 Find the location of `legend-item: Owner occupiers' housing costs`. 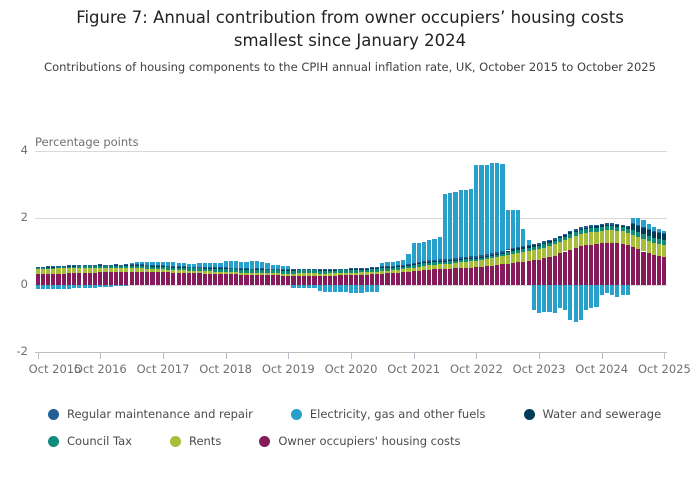

legend-item: Owner occupiers' housing costs is located at coordinates (360, 441).